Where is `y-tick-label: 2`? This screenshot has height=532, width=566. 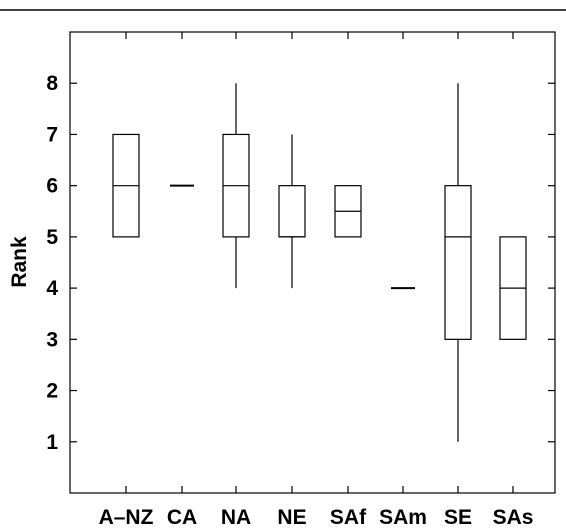 y-tick-label: 2 is located at coordinates (52, 391).